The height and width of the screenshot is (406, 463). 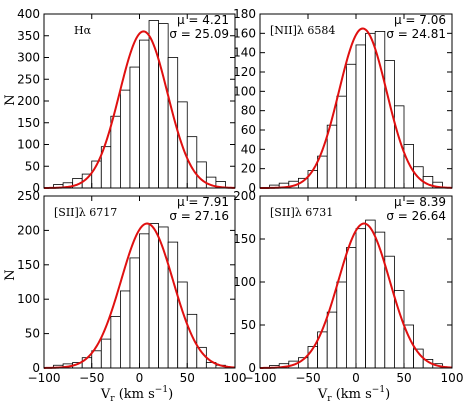 What do you see at coordinates (248, 149) in the screenshot?
I see `y-tick-label: 40` at bounding box center [248, 149].